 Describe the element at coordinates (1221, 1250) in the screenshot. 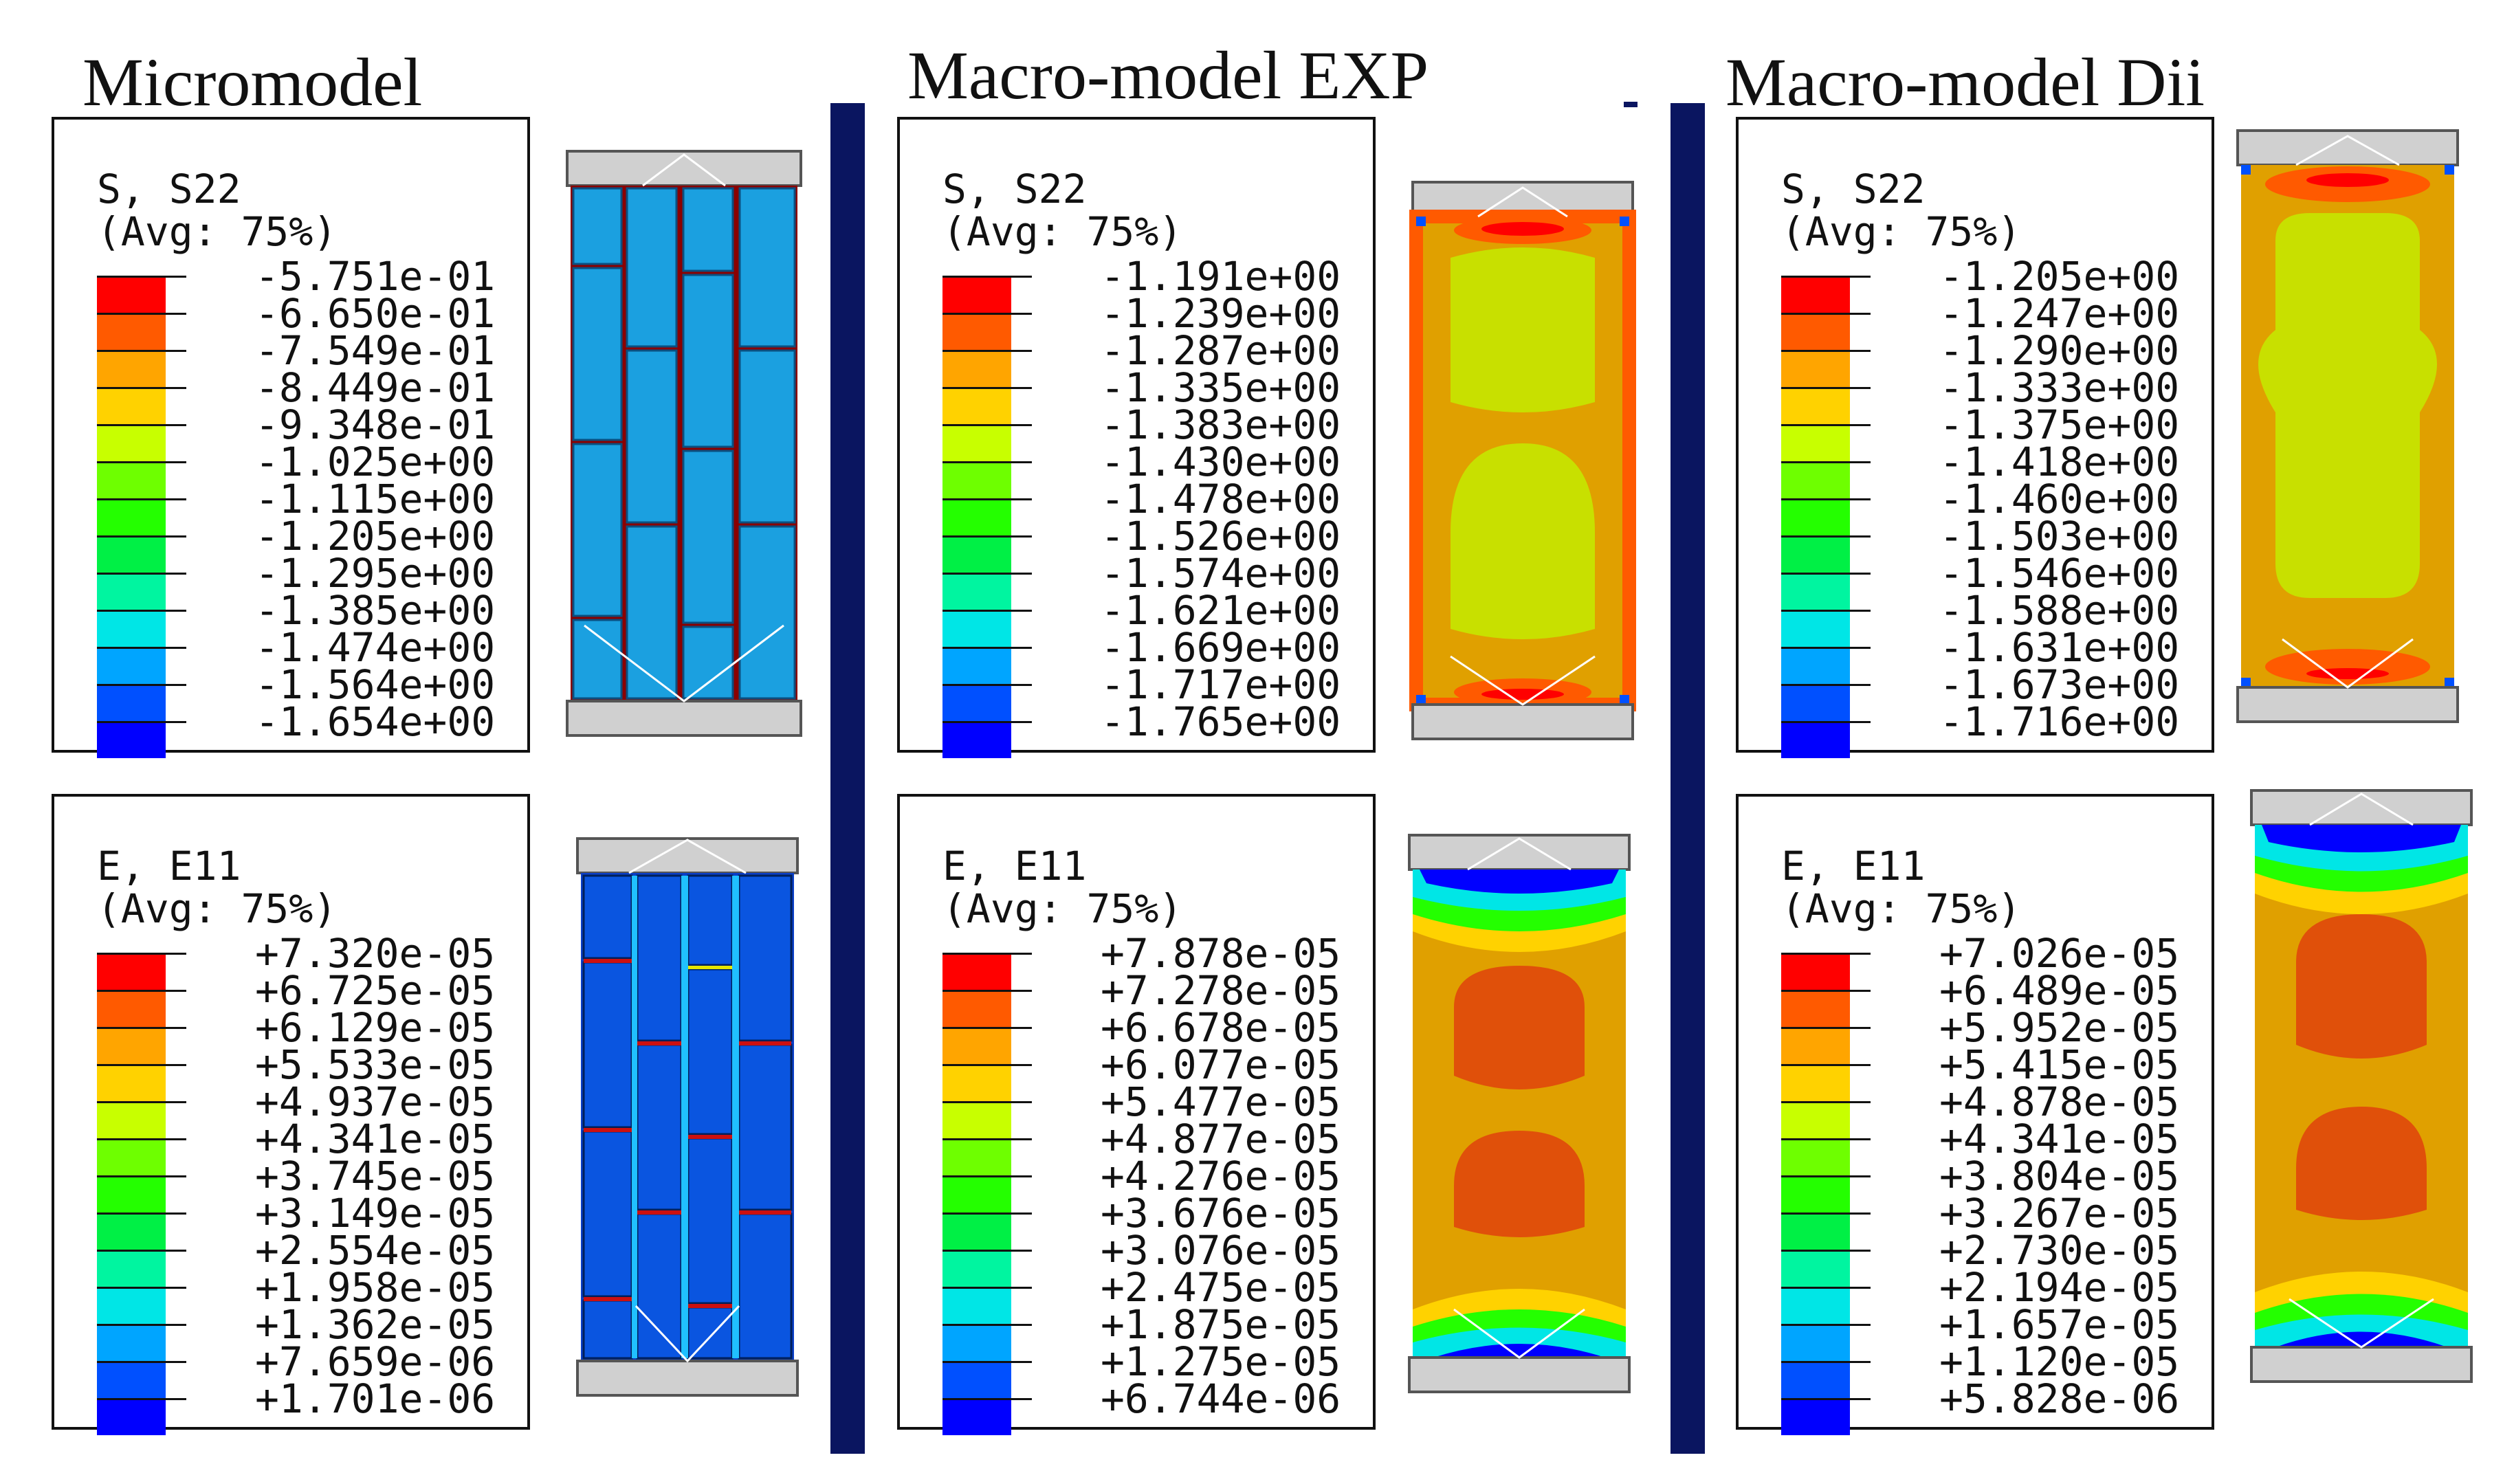

I see `scale-value: +3.076e-05` at that location.